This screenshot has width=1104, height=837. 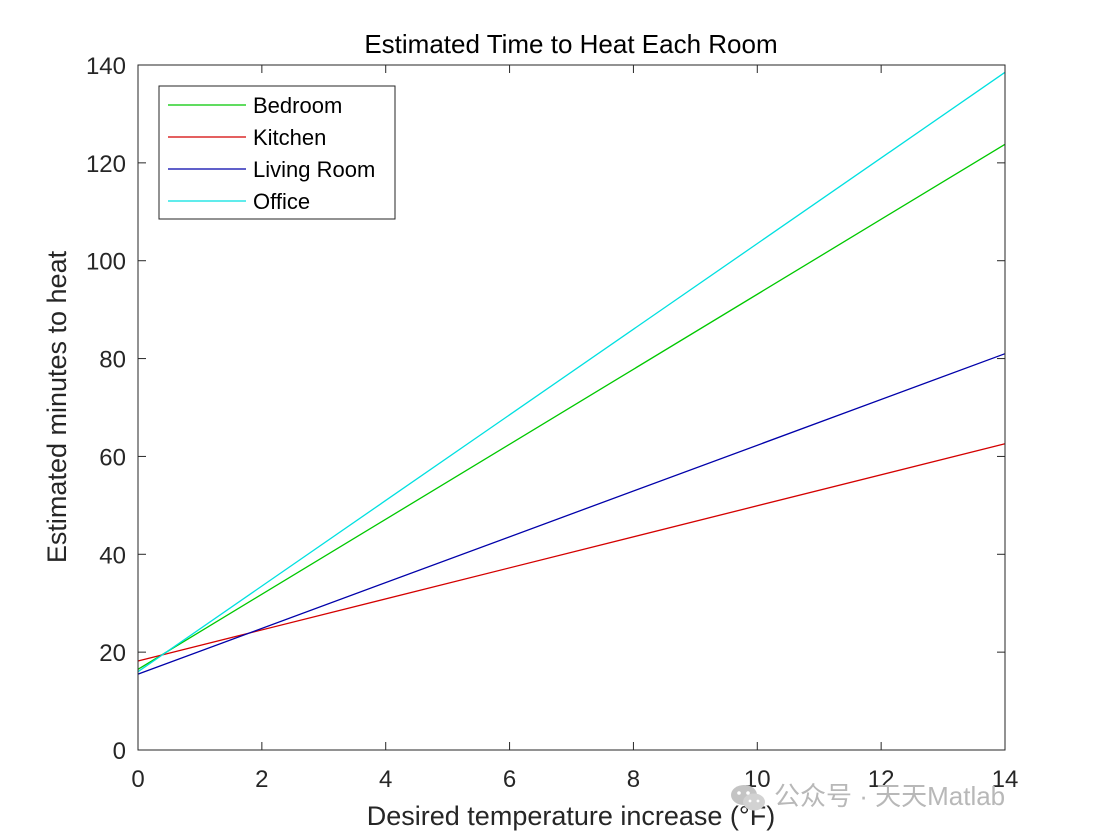 What do you see at coordinates (297, 105) in the screenshot?
I see `legend-entry: Bedroom` at bounding box center [297, 105].